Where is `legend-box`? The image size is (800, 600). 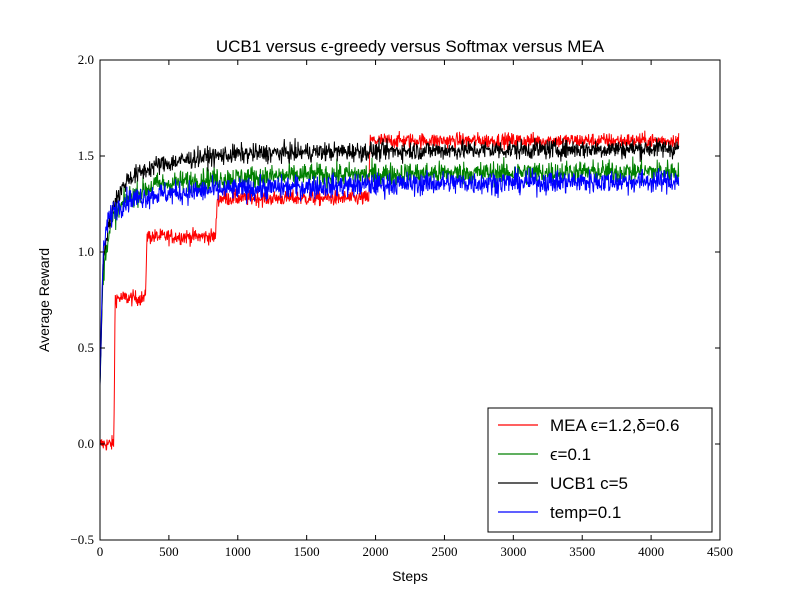 legend-box is located at coordinates (600, 470).